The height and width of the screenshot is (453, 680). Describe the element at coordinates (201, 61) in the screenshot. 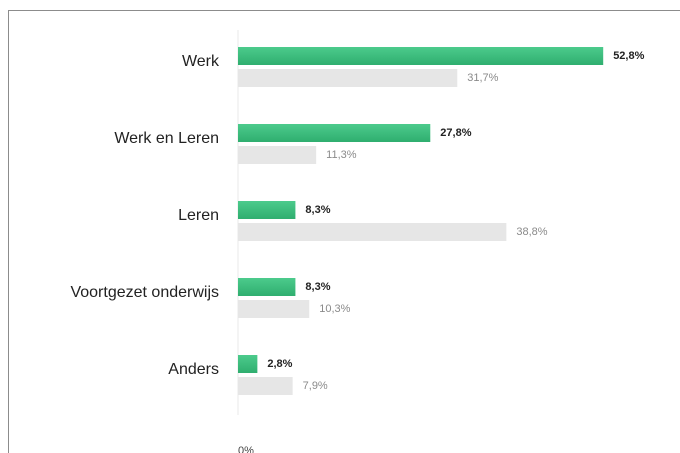

I see `category-label: Werk` at that location.